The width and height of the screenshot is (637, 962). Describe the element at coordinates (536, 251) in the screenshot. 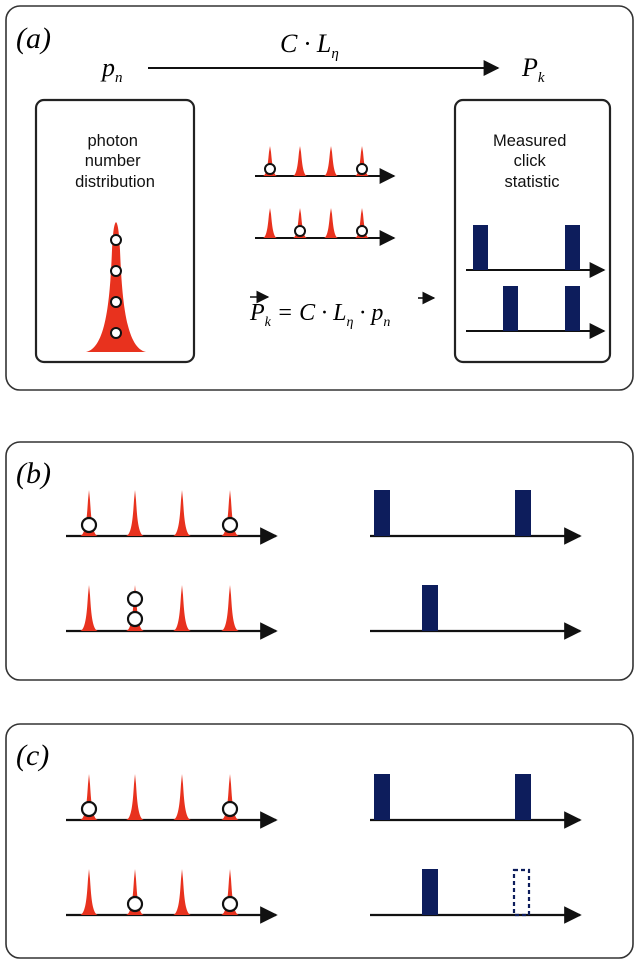

I see `click-train-a1` at that location.